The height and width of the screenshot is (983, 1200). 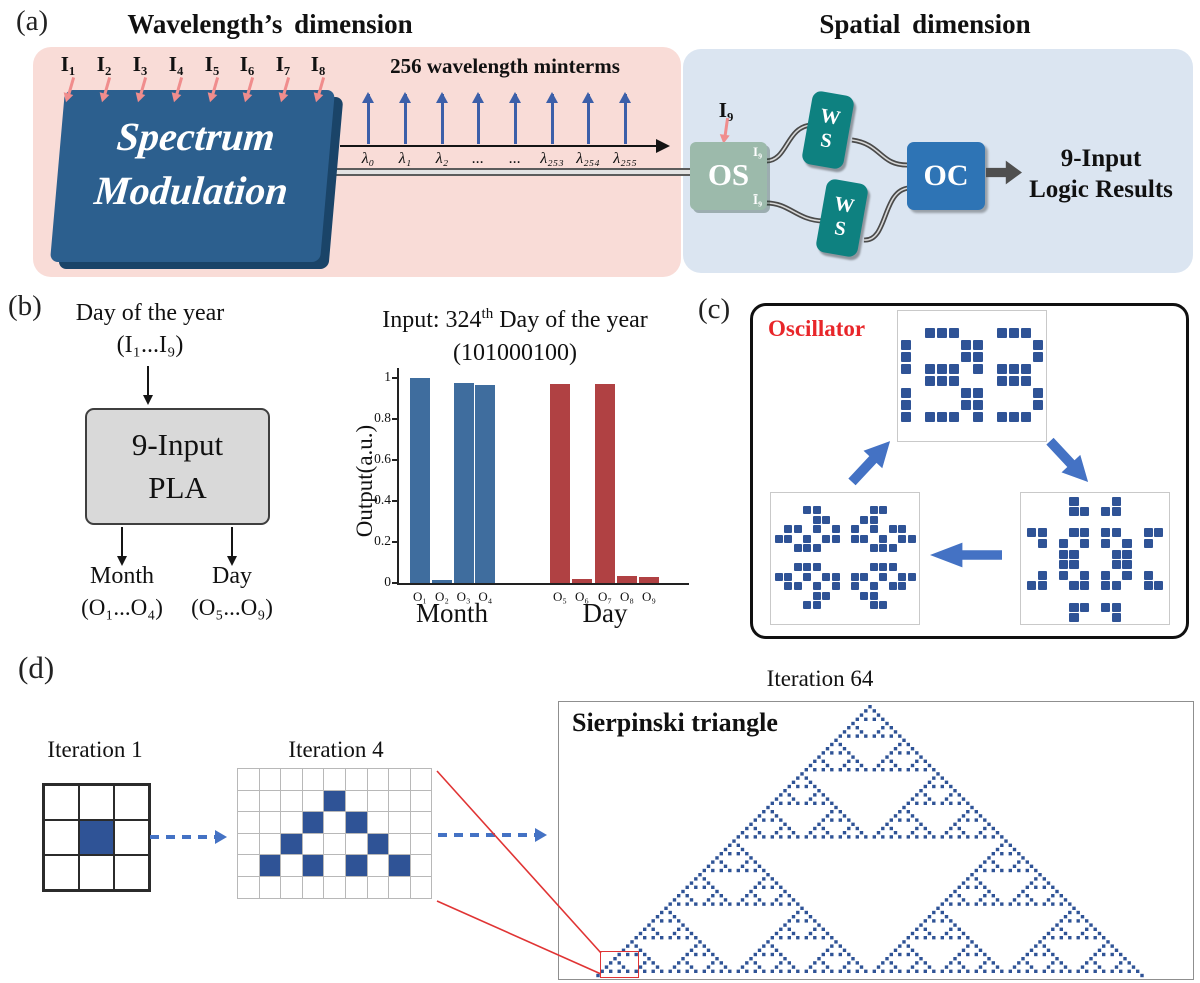 I want to click on input-label: I₃, so click(x=140, y=64).